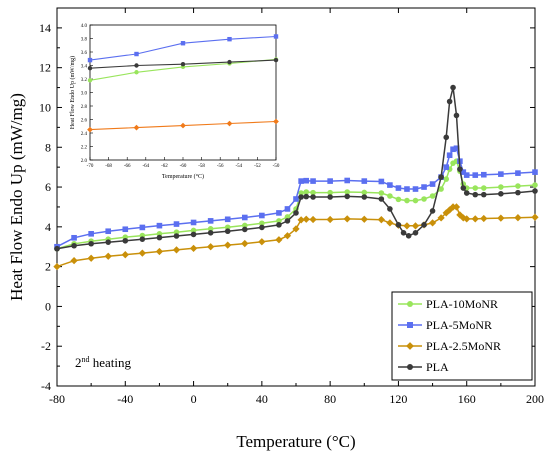 Image resolution: width=550 pixels, height=459 pixels. What do you see at coordinates (295, 441) in the screenshot?
I see `x-axis-label: Temperature (°C)` at bounding box center [295, 441].